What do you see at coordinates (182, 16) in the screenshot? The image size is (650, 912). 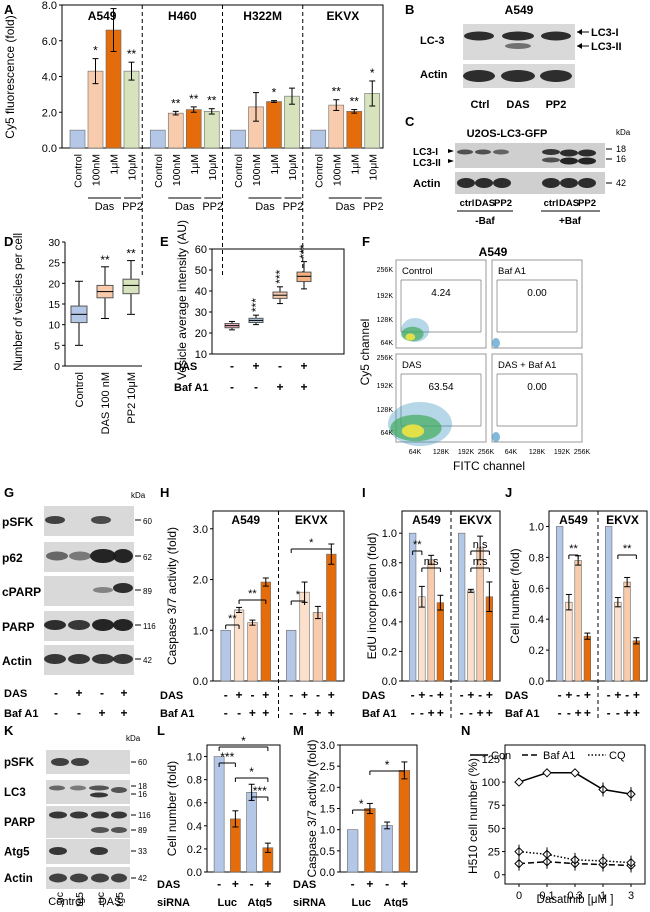 I see `group-title: H460` at bounding box center [182, 16].